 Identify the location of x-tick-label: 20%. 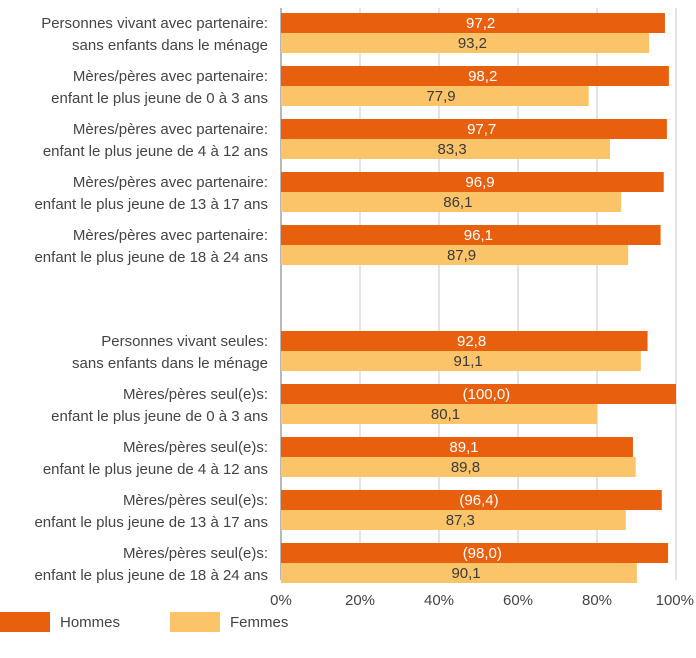
(360, 600).